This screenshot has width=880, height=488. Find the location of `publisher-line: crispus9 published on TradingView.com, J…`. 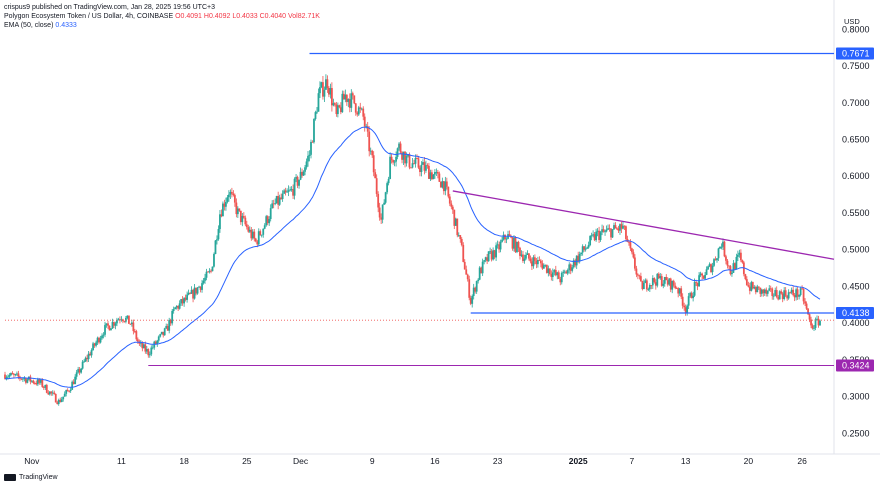

publisher-line: crispus9 published on TradingView.com, J… is located at coordinates (109, 7).